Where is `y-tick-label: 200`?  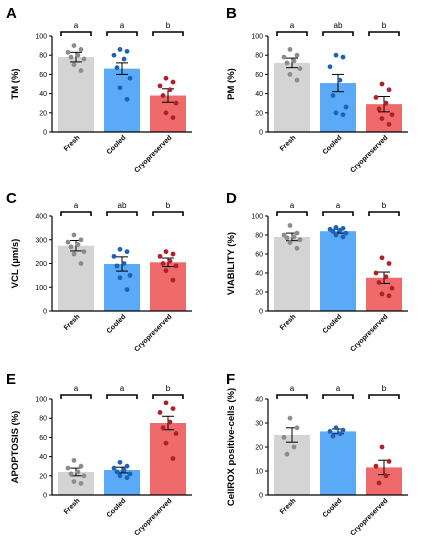
y-tick-label: 200 is located at coordinates (41, 264).